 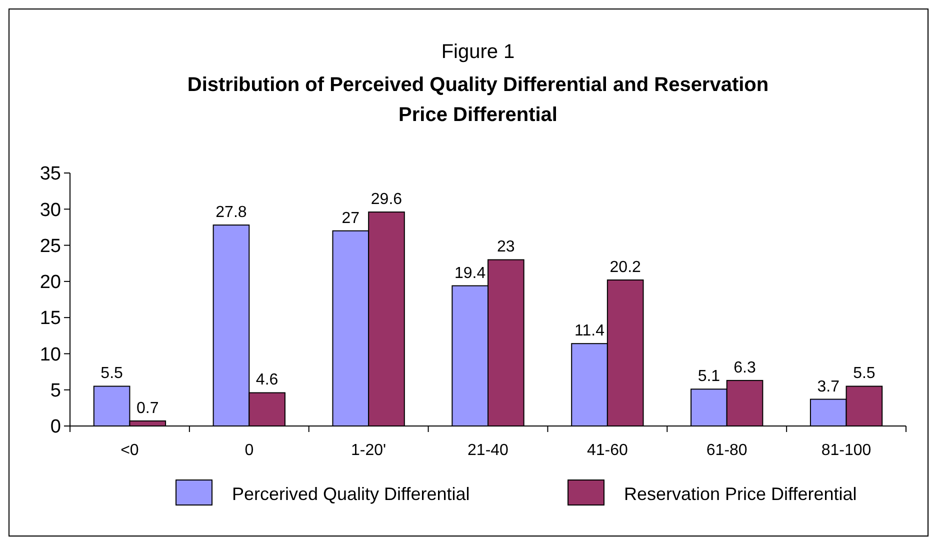 What do you see at coordinates (231, 213) in the screenshot?
I see `data-label: 27.8` at bounding box center [231, 213].